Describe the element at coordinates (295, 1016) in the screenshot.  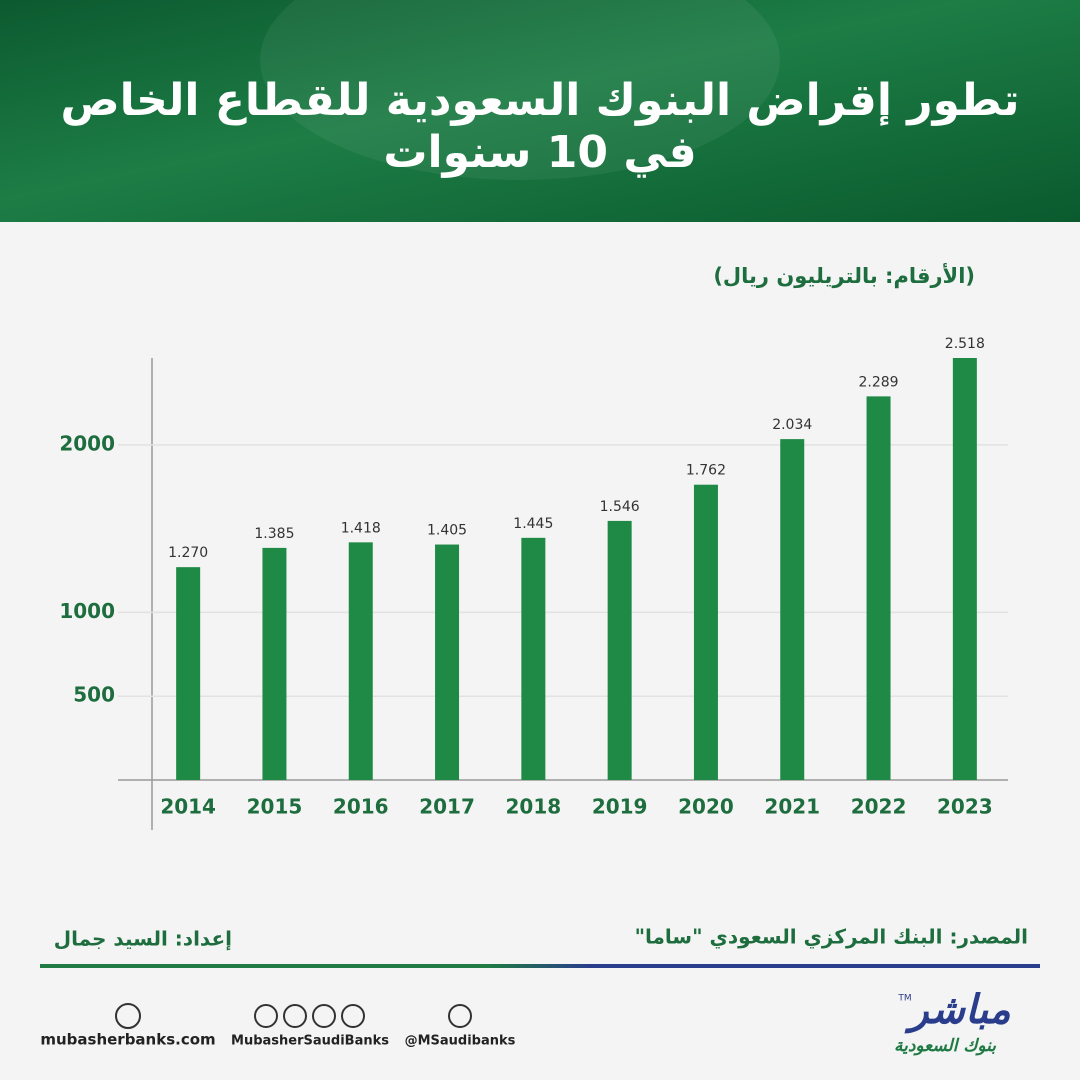
I see `instagram-icon` at that location.